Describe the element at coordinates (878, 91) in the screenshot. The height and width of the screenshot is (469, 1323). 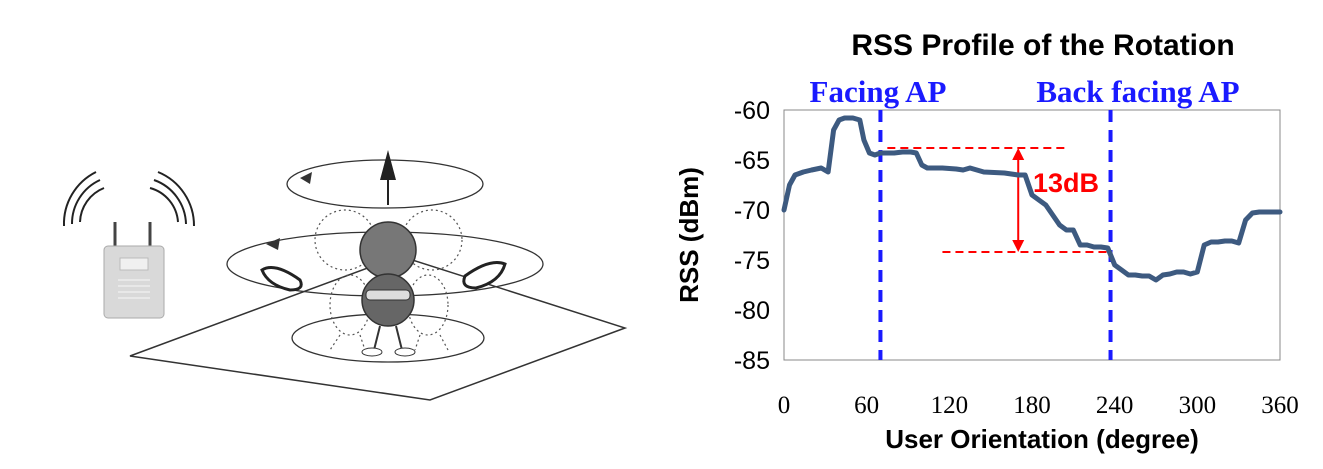
I see `facing-ap-label: Facing AP` at that location.